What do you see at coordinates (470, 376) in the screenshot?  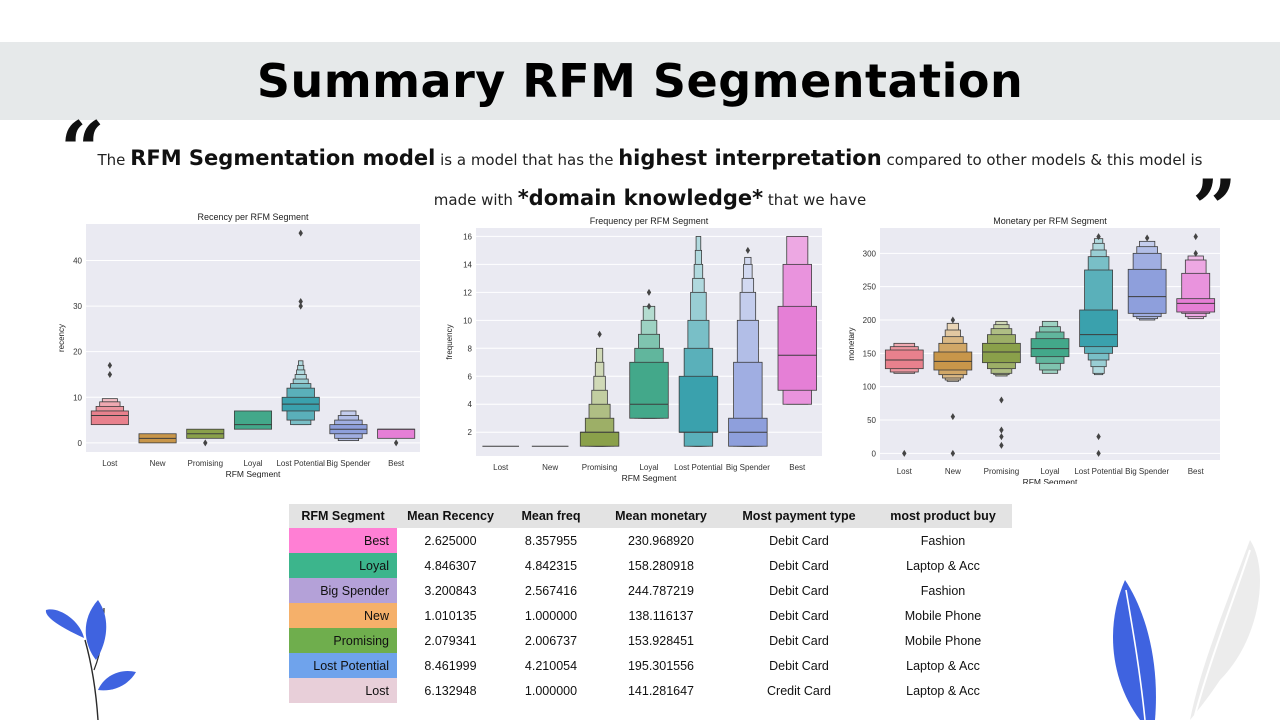 I see `y-tick-label: 6` at bounding box center [470, 376].